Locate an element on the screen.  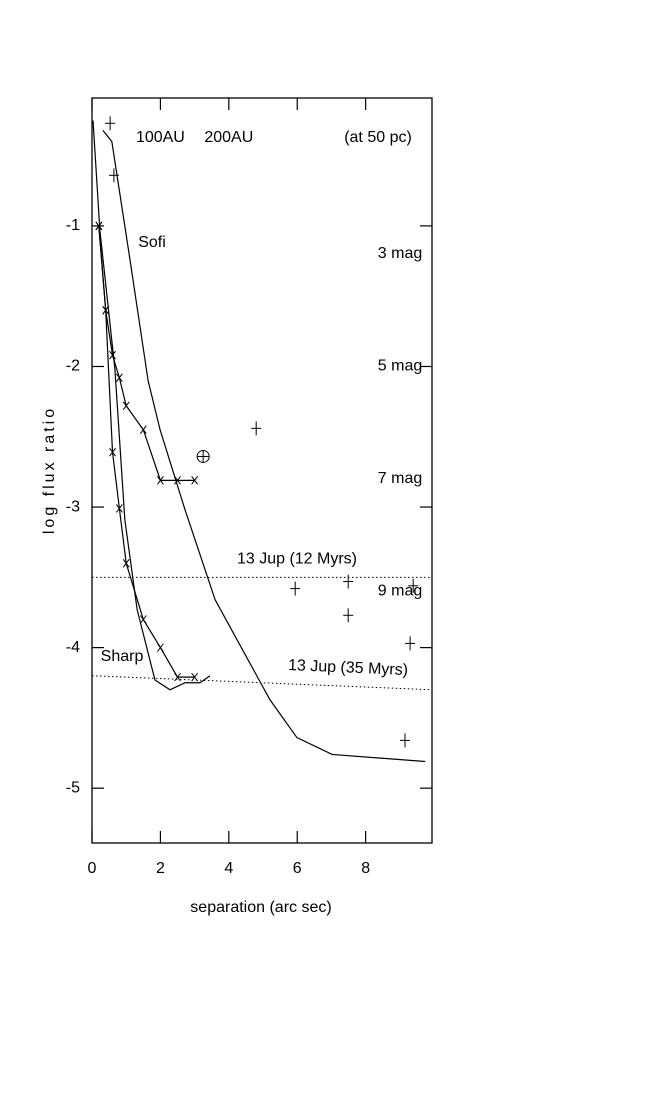
y-tick-label: -5 is located at coordinates (73, 787).